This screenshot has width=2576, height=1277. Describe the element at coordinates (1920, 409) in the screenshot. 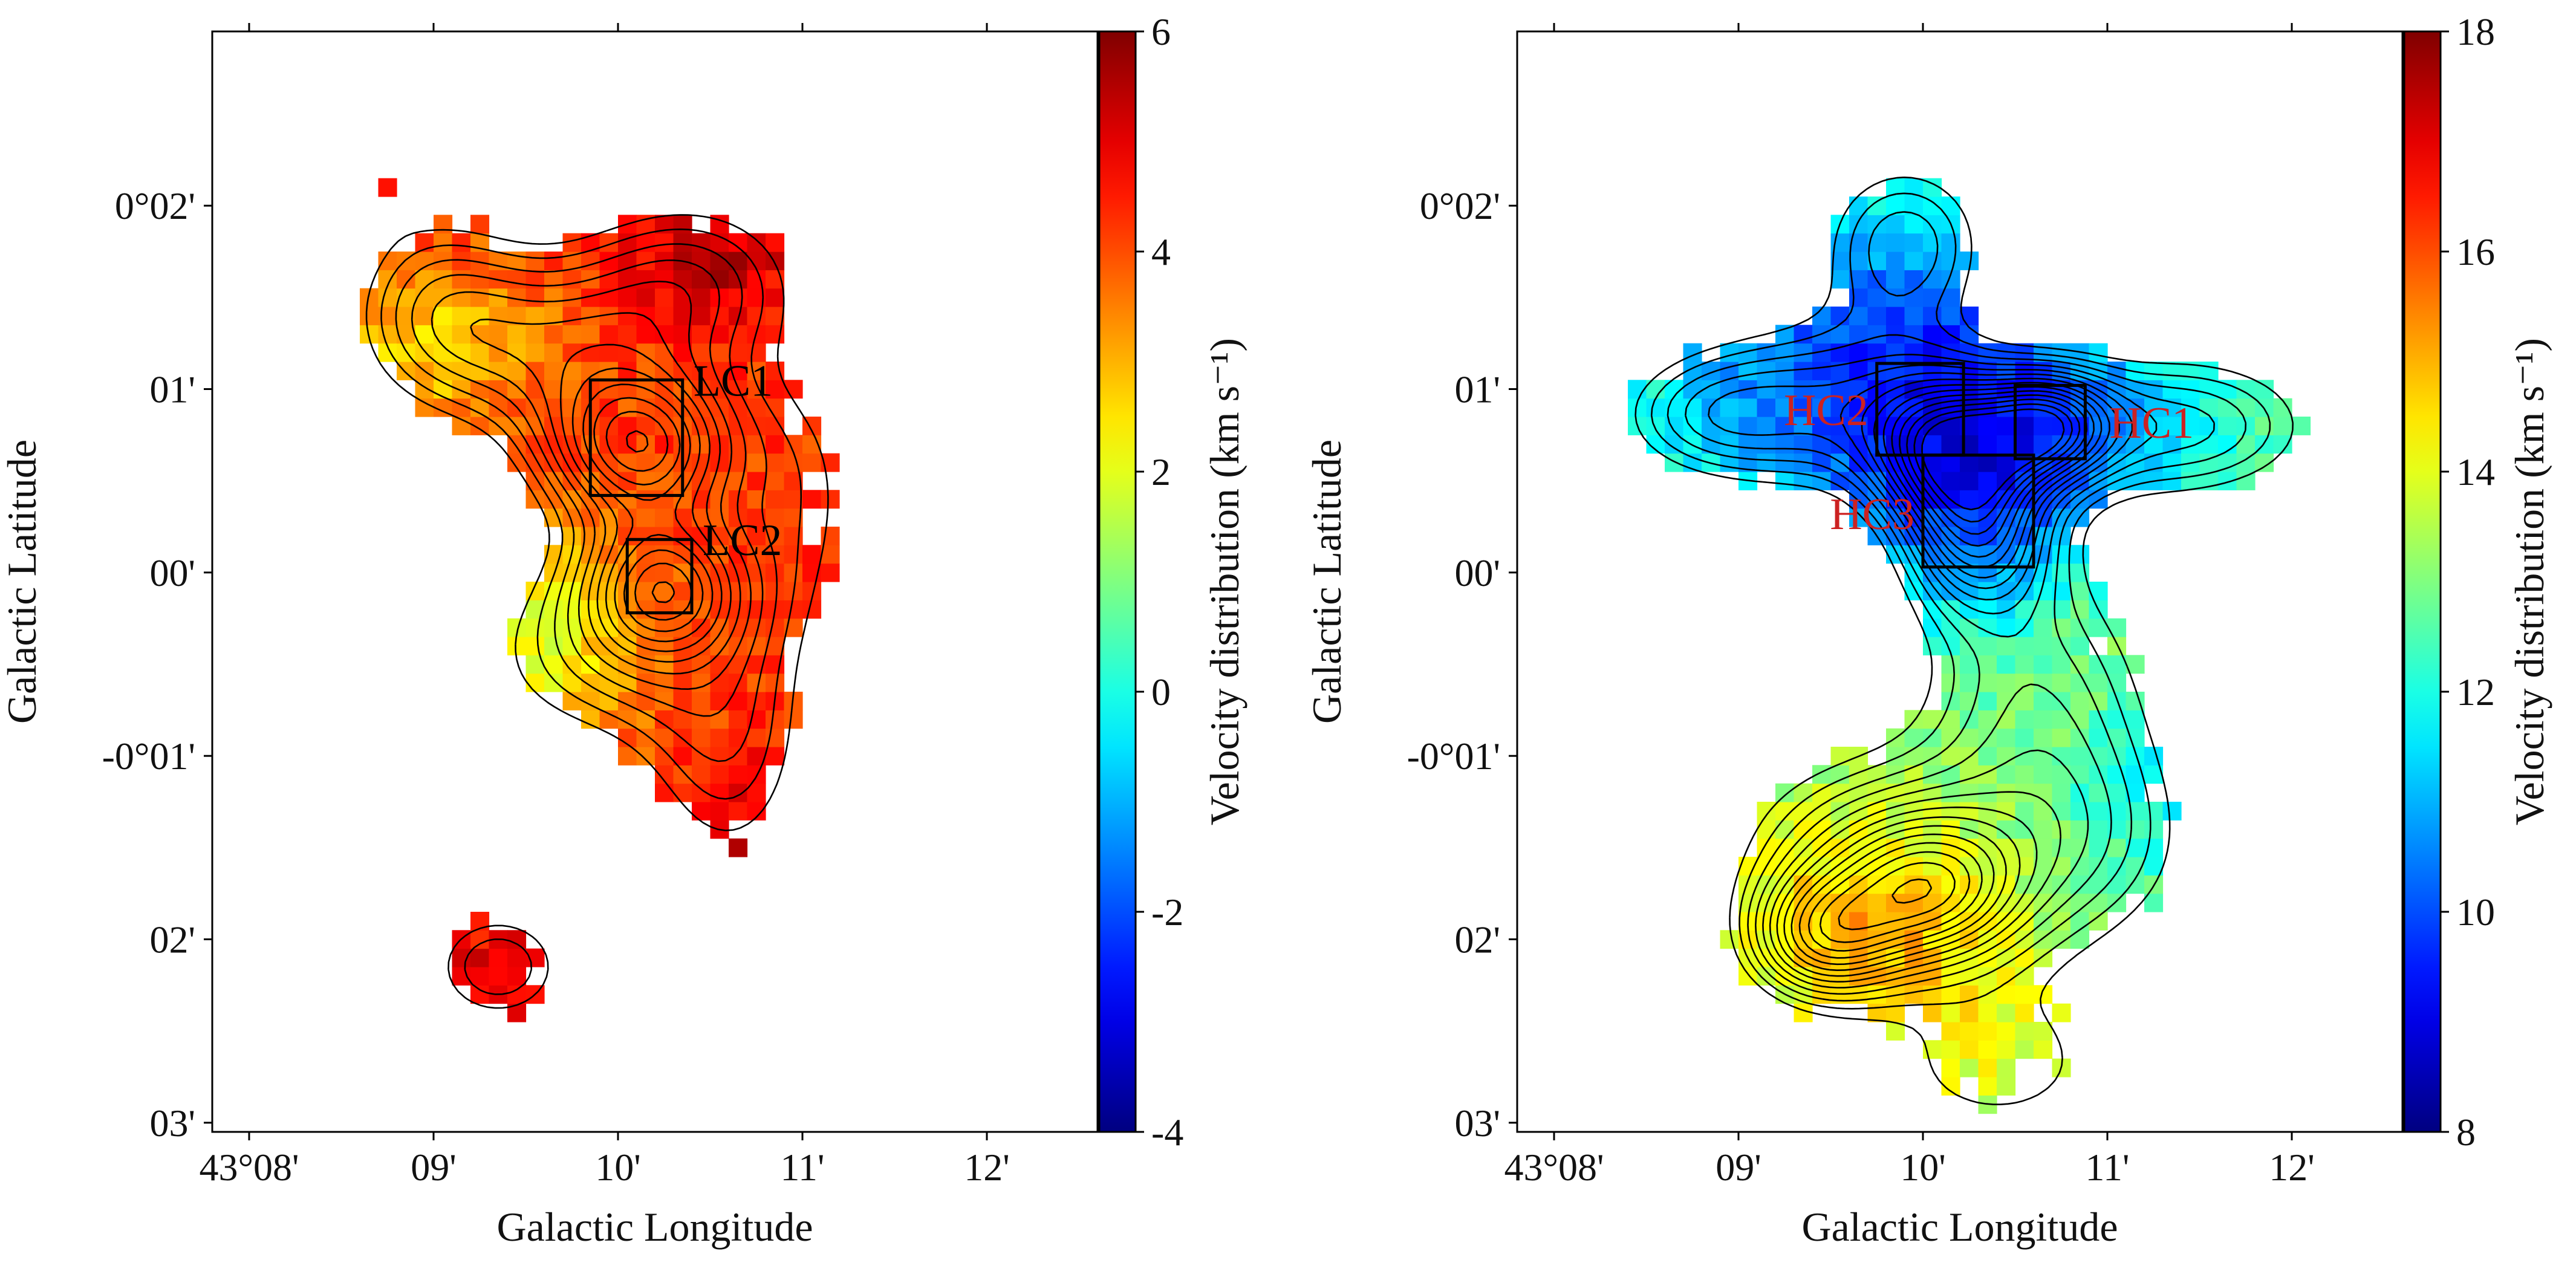

I see `region-box-hc2` at that location.